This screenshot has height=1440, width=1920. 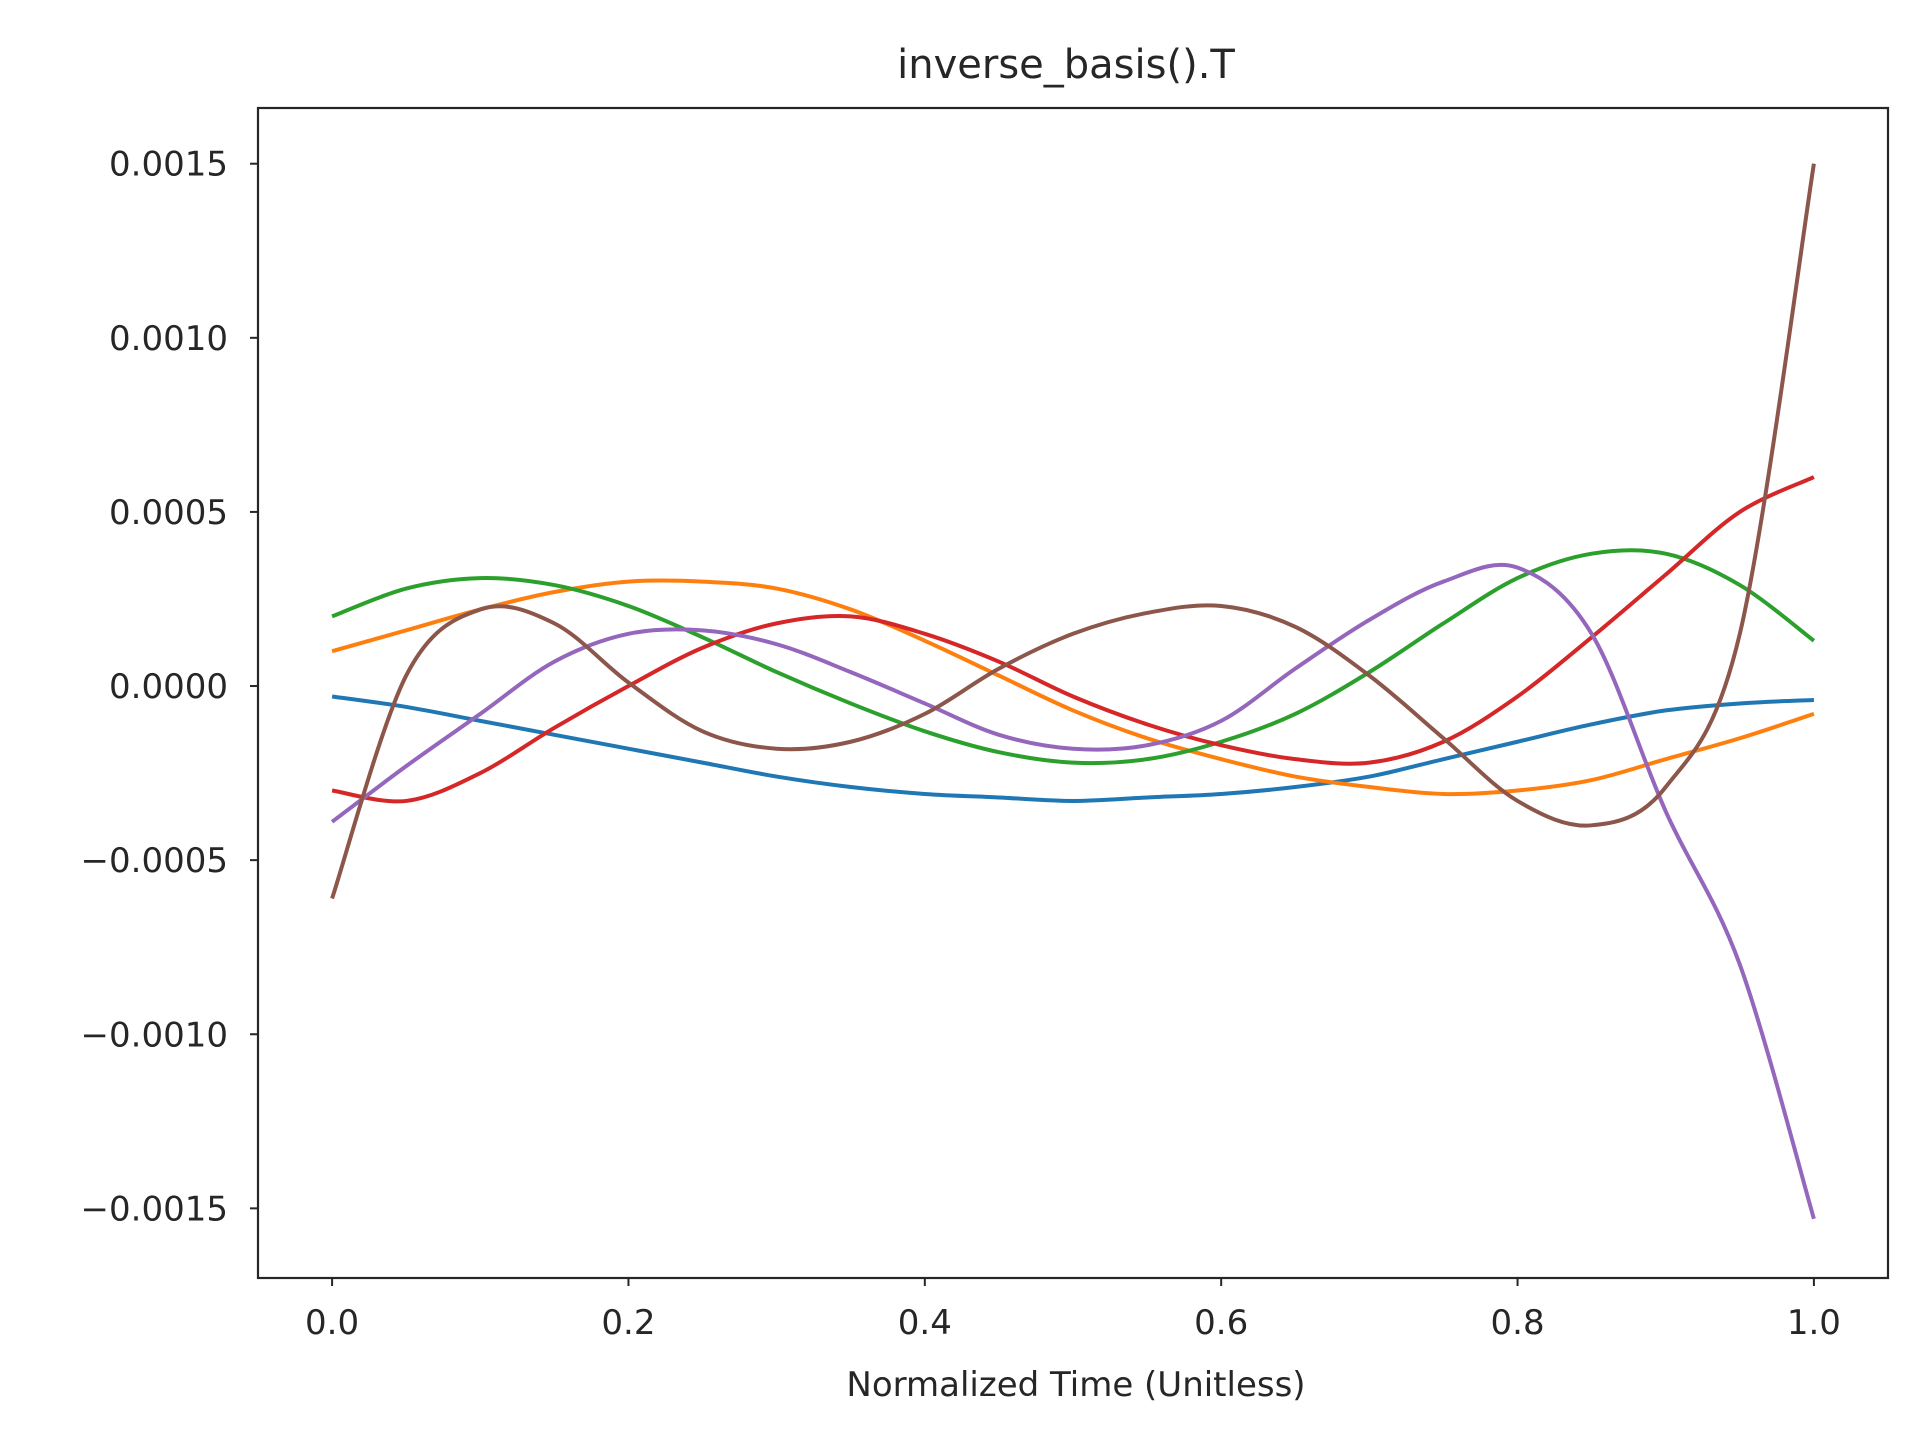 I want to click on x-tick-label: 0.4, so click(x=925, y=1323).